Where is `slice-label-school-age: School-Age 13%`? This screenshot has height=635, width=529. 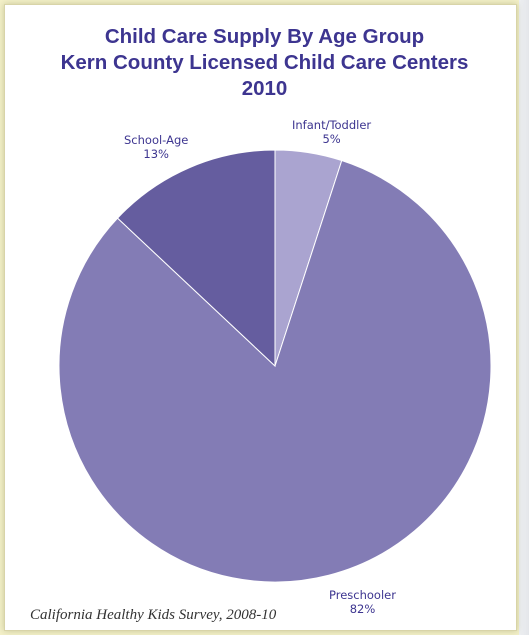 slice-label-school-age: School-Age 13% is located at coordinates (156, 147).